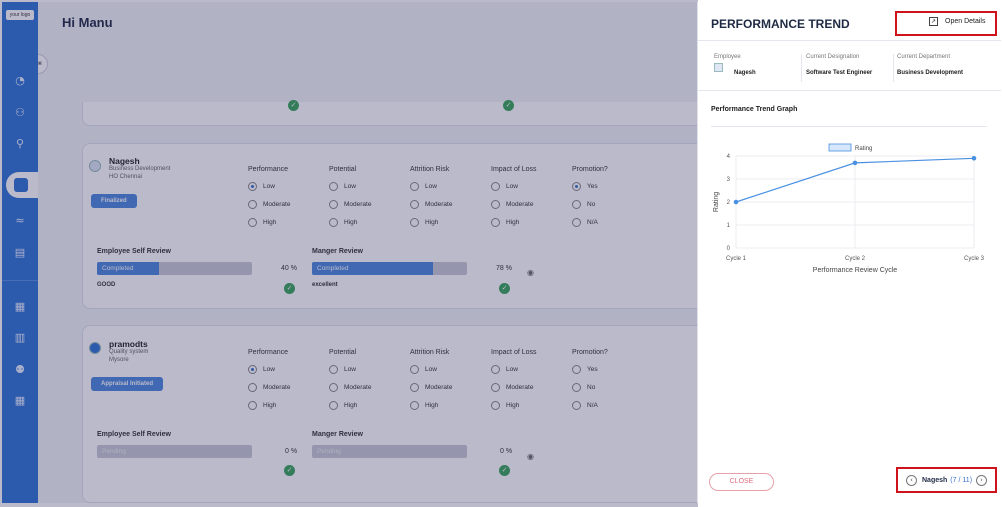 Image resolution: width=1002 pixels, height=507 pixels. I want to click on designation-label: Current Designation, so click(833, 57).